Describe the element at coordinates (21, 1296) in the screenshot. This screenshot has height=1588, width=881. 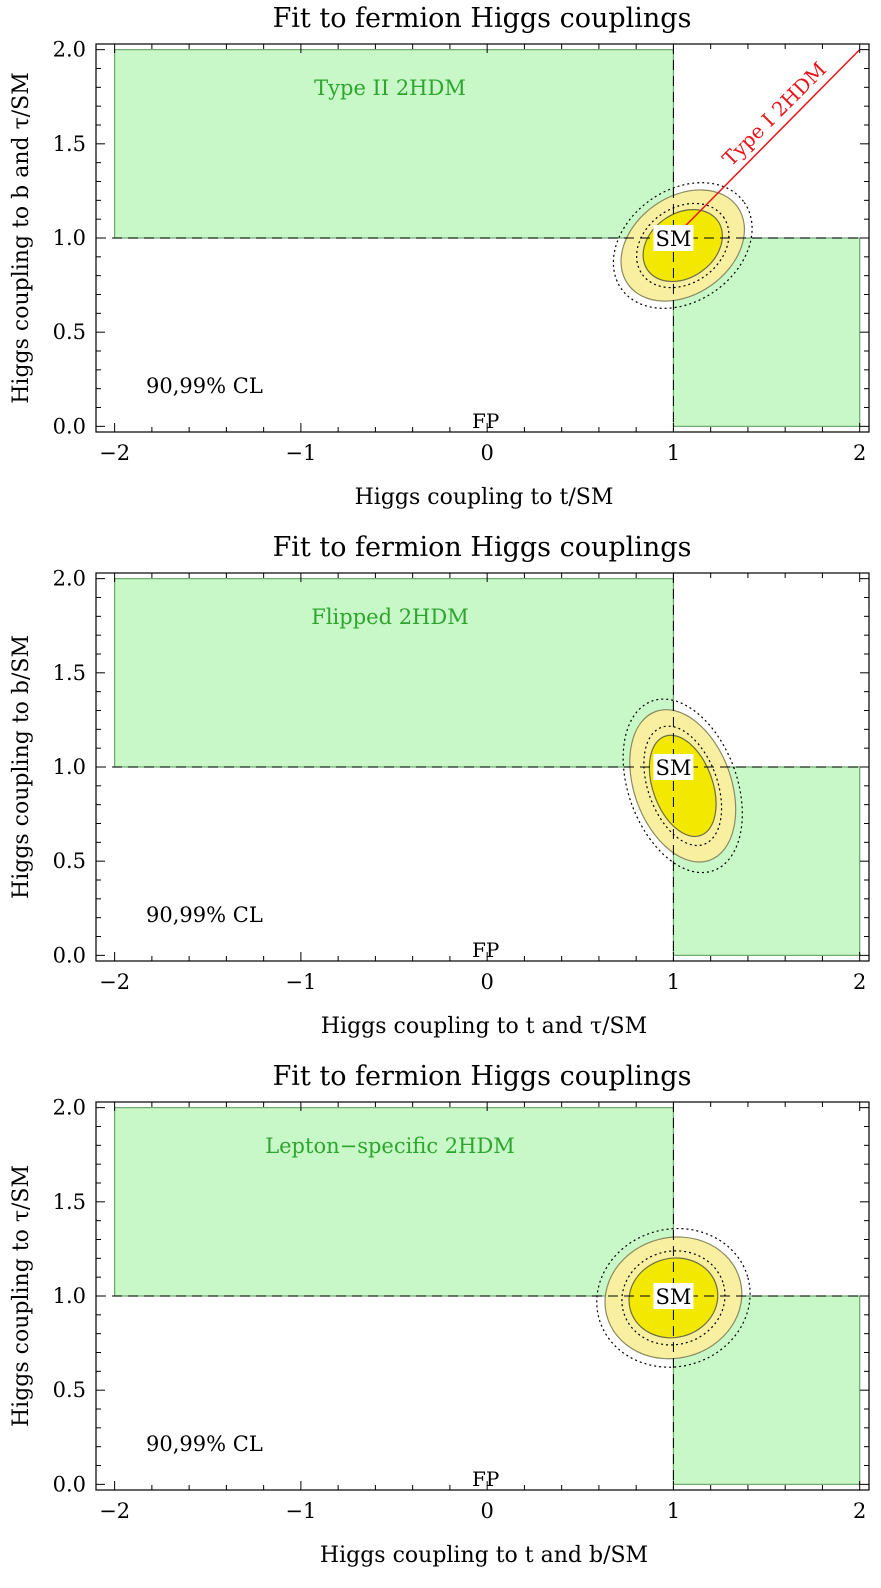
I see `y-axis-label: Higgs coupling to τ/SM` at that location.